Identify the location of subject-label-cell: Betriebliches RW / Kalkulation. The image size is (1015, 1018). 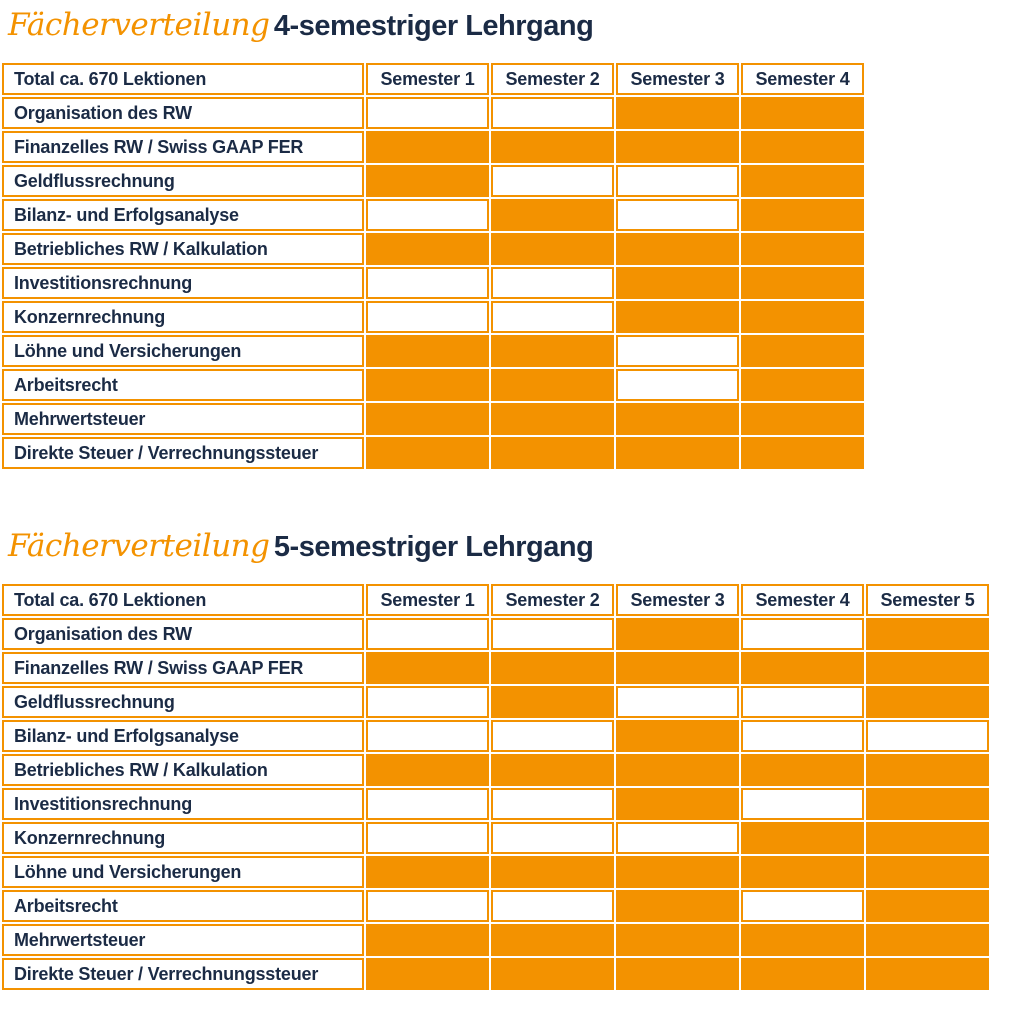
(183, 249).